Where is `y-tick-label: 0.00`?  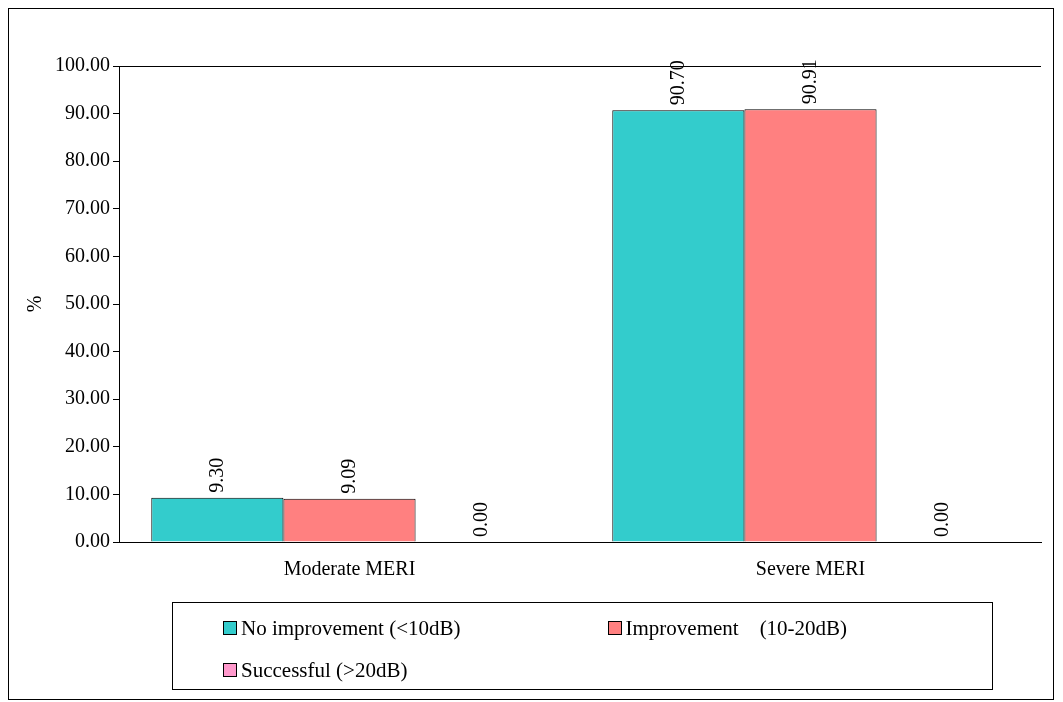
y-tick-label: 0.00 is located at coordinates (92, 540).